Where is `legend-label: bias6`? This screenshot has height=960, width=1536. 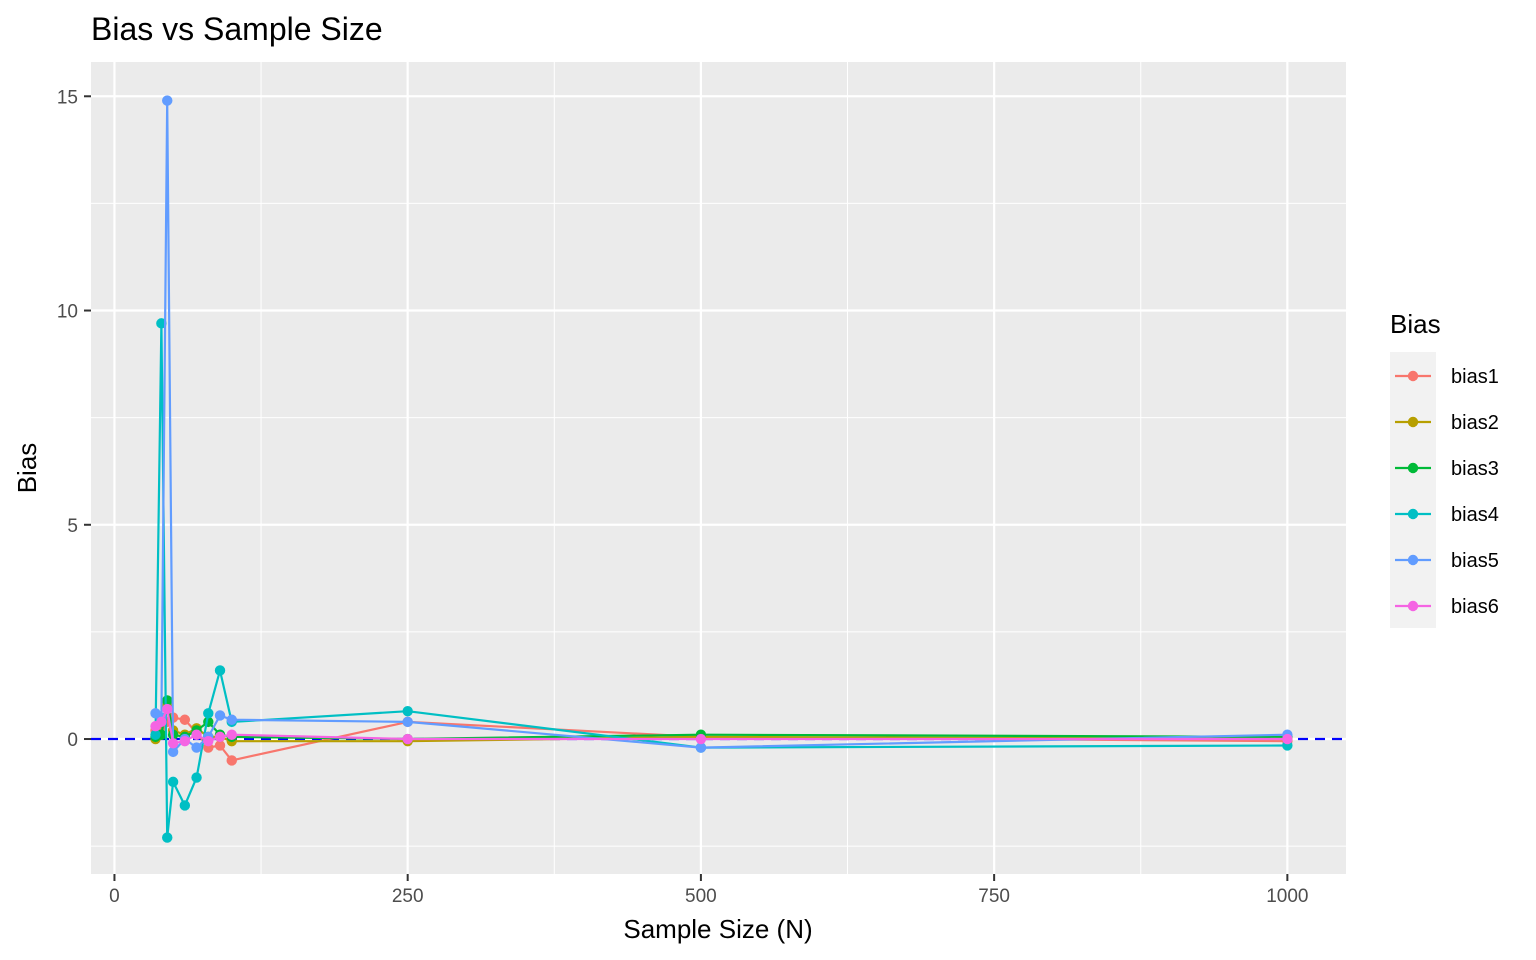 legend-label: bias6 is located at coordinates (1475, 607).